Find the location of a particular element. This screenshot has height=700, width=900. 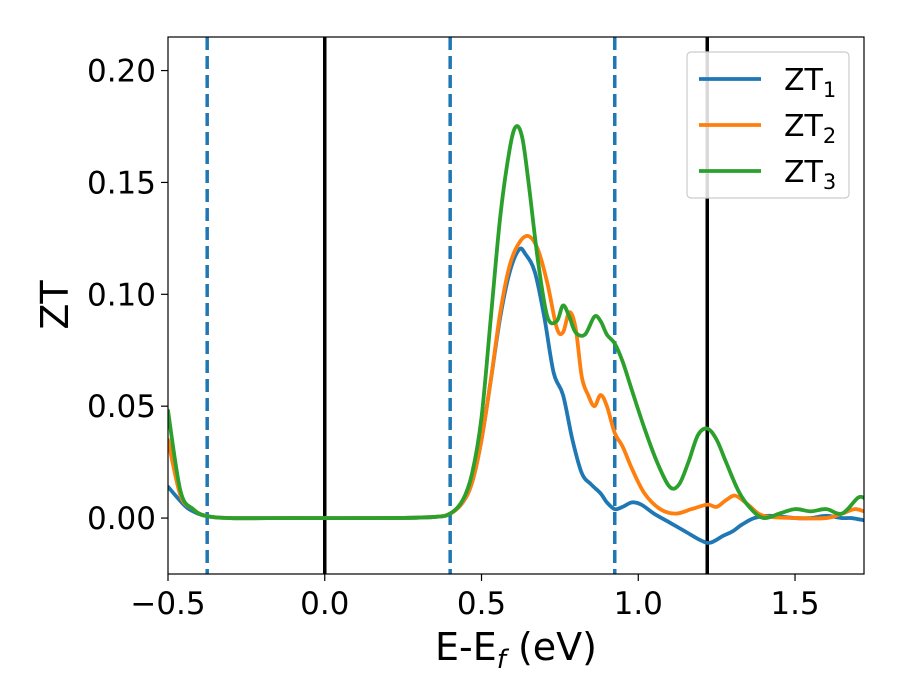

y-tick-label: 0.05 is located at coordinates (121, 407).